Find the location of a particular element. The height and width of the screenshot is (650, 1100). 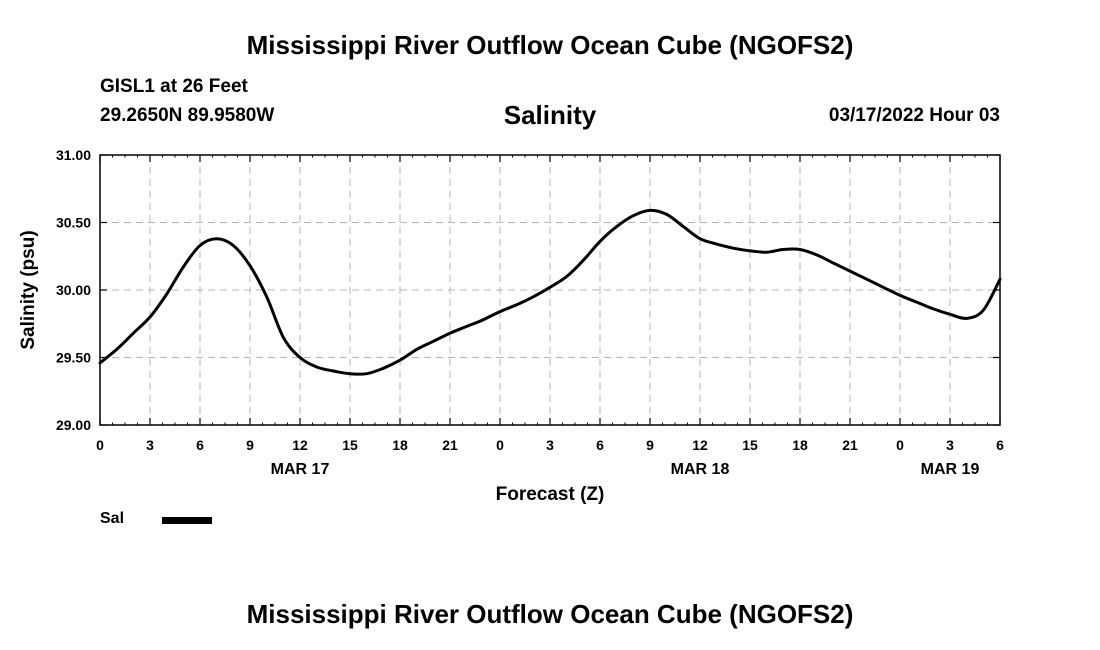

date-label: MAR 17 is located at coordinates (300, 469).